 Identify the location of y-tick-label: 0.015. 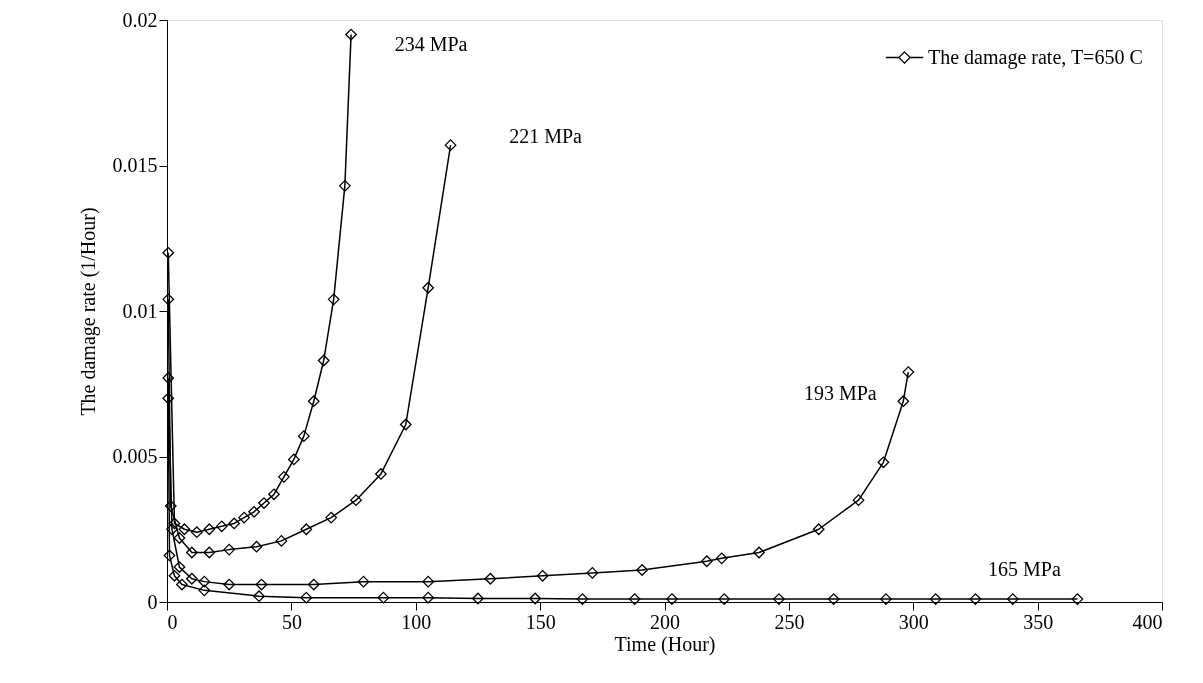
(135, 165).